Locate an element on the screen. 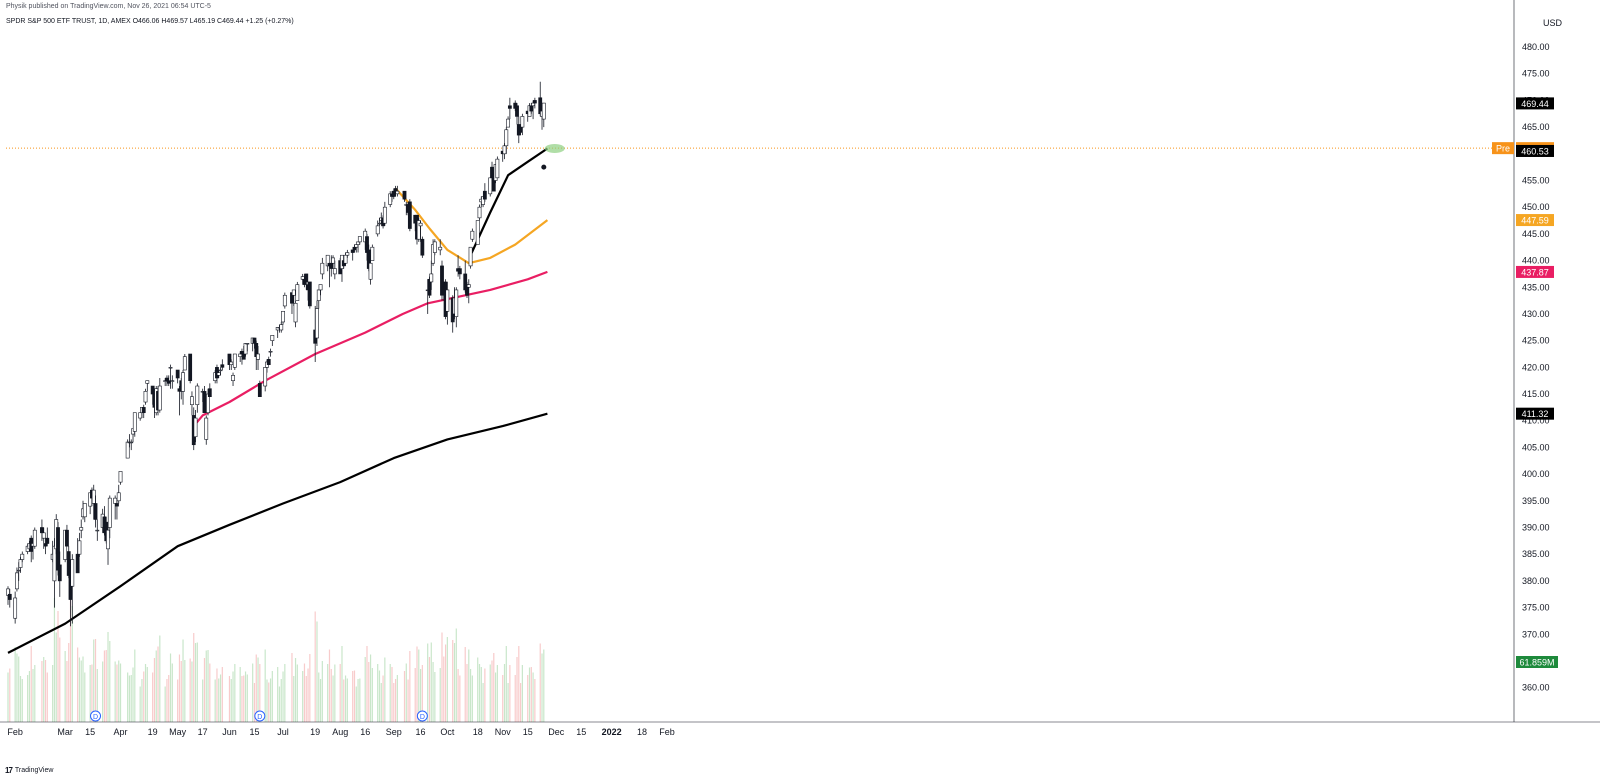 Image resolution: width=1600 pixels, height=779 pixels. x-tick-label: Apr is located at coordinates (121, 732).